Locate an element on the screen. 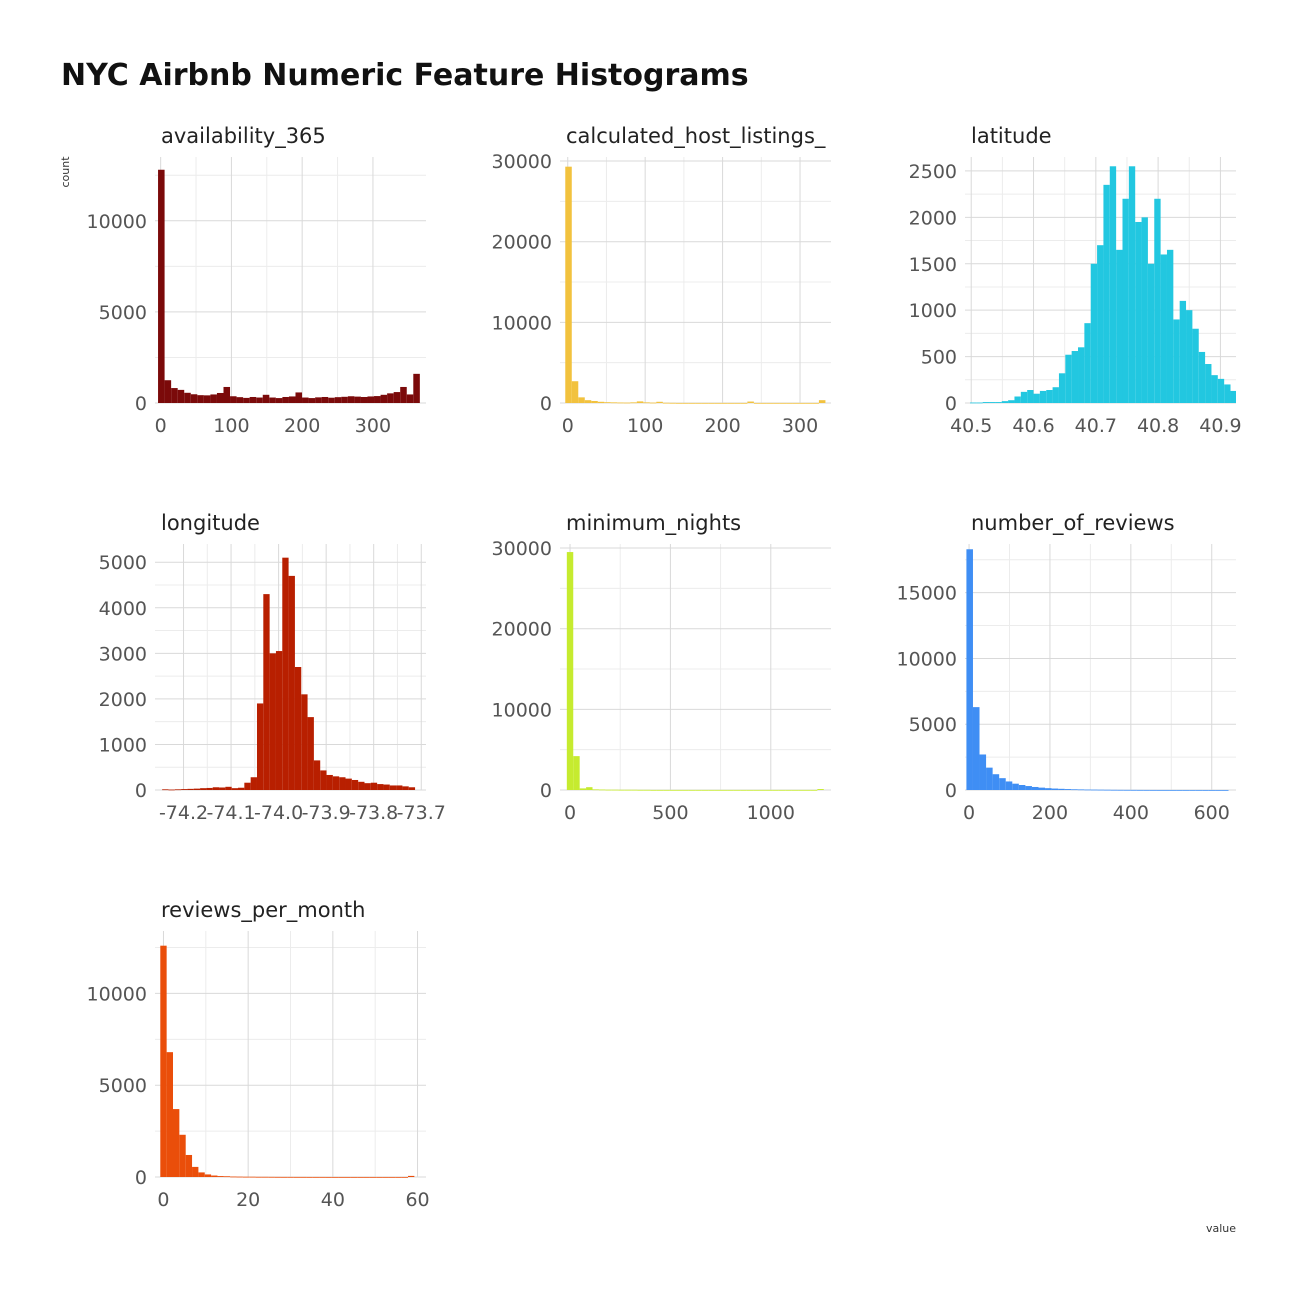  y-tick-label: 30000 is located at coordinates (522, 162).